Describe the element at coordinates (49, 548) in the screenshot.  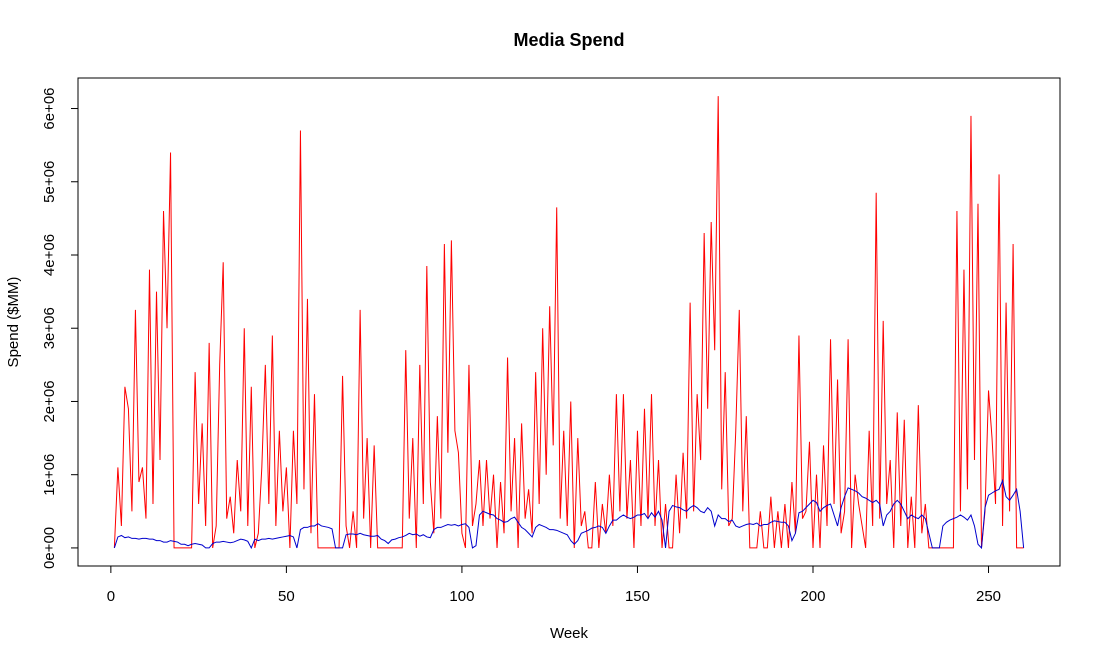
I see `y-tick-label: 0e+00` at that location.